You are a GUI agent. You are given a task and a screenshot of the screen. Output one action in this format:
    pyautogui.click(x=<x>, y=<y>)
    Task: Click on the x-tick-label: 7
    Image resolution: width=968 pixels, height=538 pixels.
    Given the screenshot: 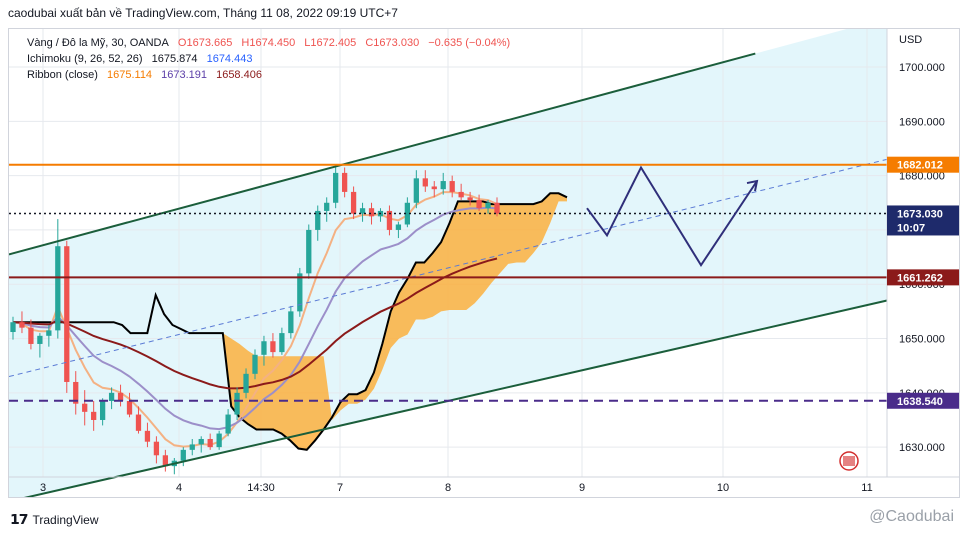 What is the action you would take?
    pyautogui.click(x=340, y=488)
    